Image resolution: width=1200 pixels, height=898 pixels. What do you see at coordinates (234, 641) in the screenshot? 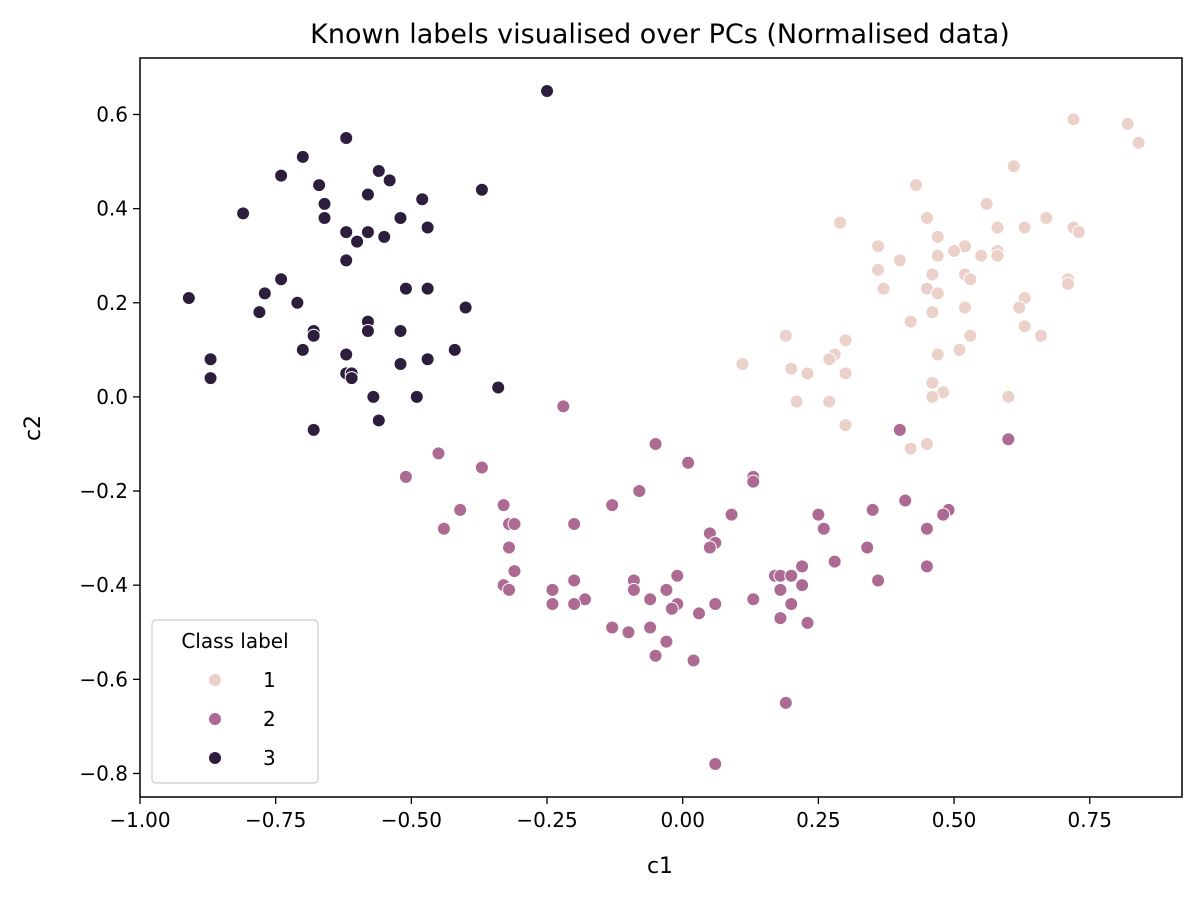
I see `legend-title: Class label` at bounding box center [234, 641].